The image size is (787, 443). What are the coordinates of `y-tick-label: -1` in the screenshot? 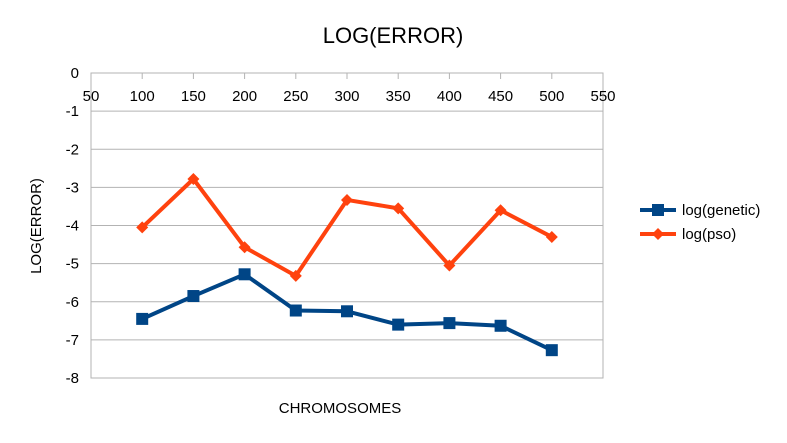 It's located at (72, 111).